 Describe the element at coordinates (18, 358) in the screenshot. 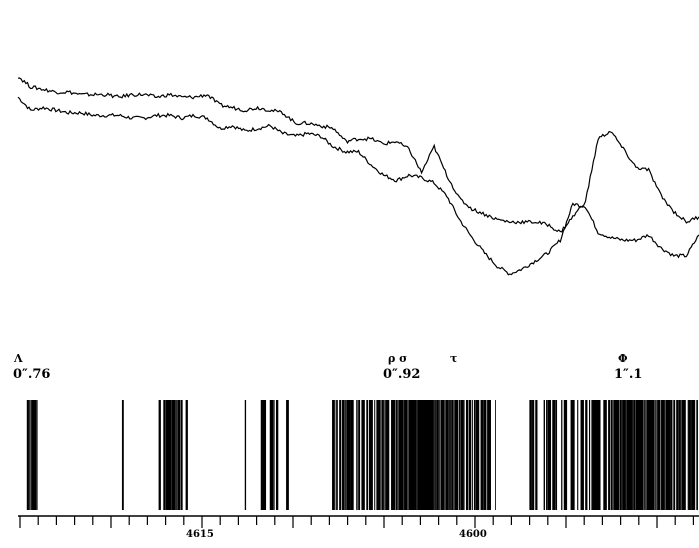

I see `line-symbol-lambda: Λ` at that location.